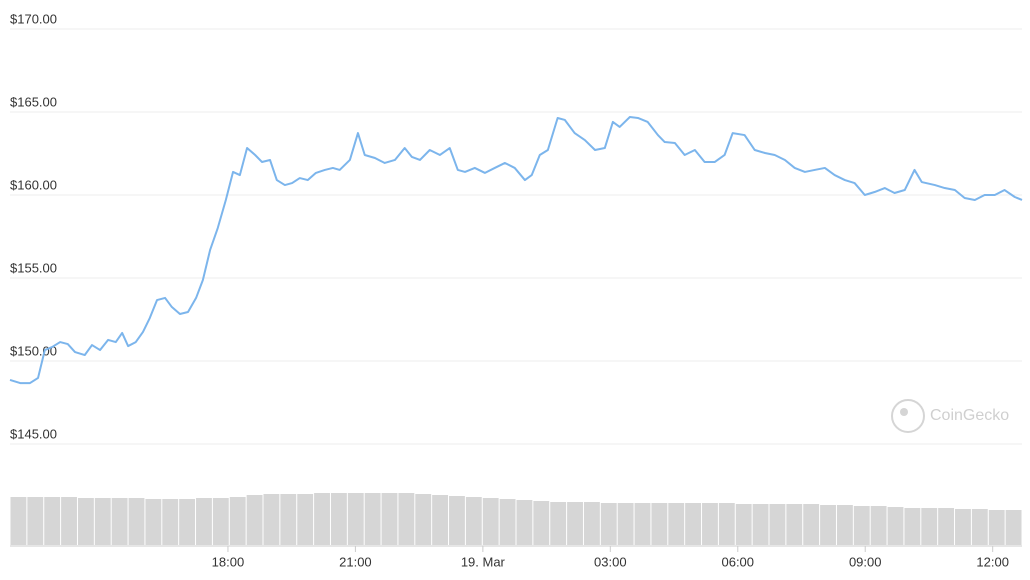  What do you see at coordinates (969, 415) in the screenshot?
I see `watermark-text: CoinGecko` at bounding box center [969, 415].